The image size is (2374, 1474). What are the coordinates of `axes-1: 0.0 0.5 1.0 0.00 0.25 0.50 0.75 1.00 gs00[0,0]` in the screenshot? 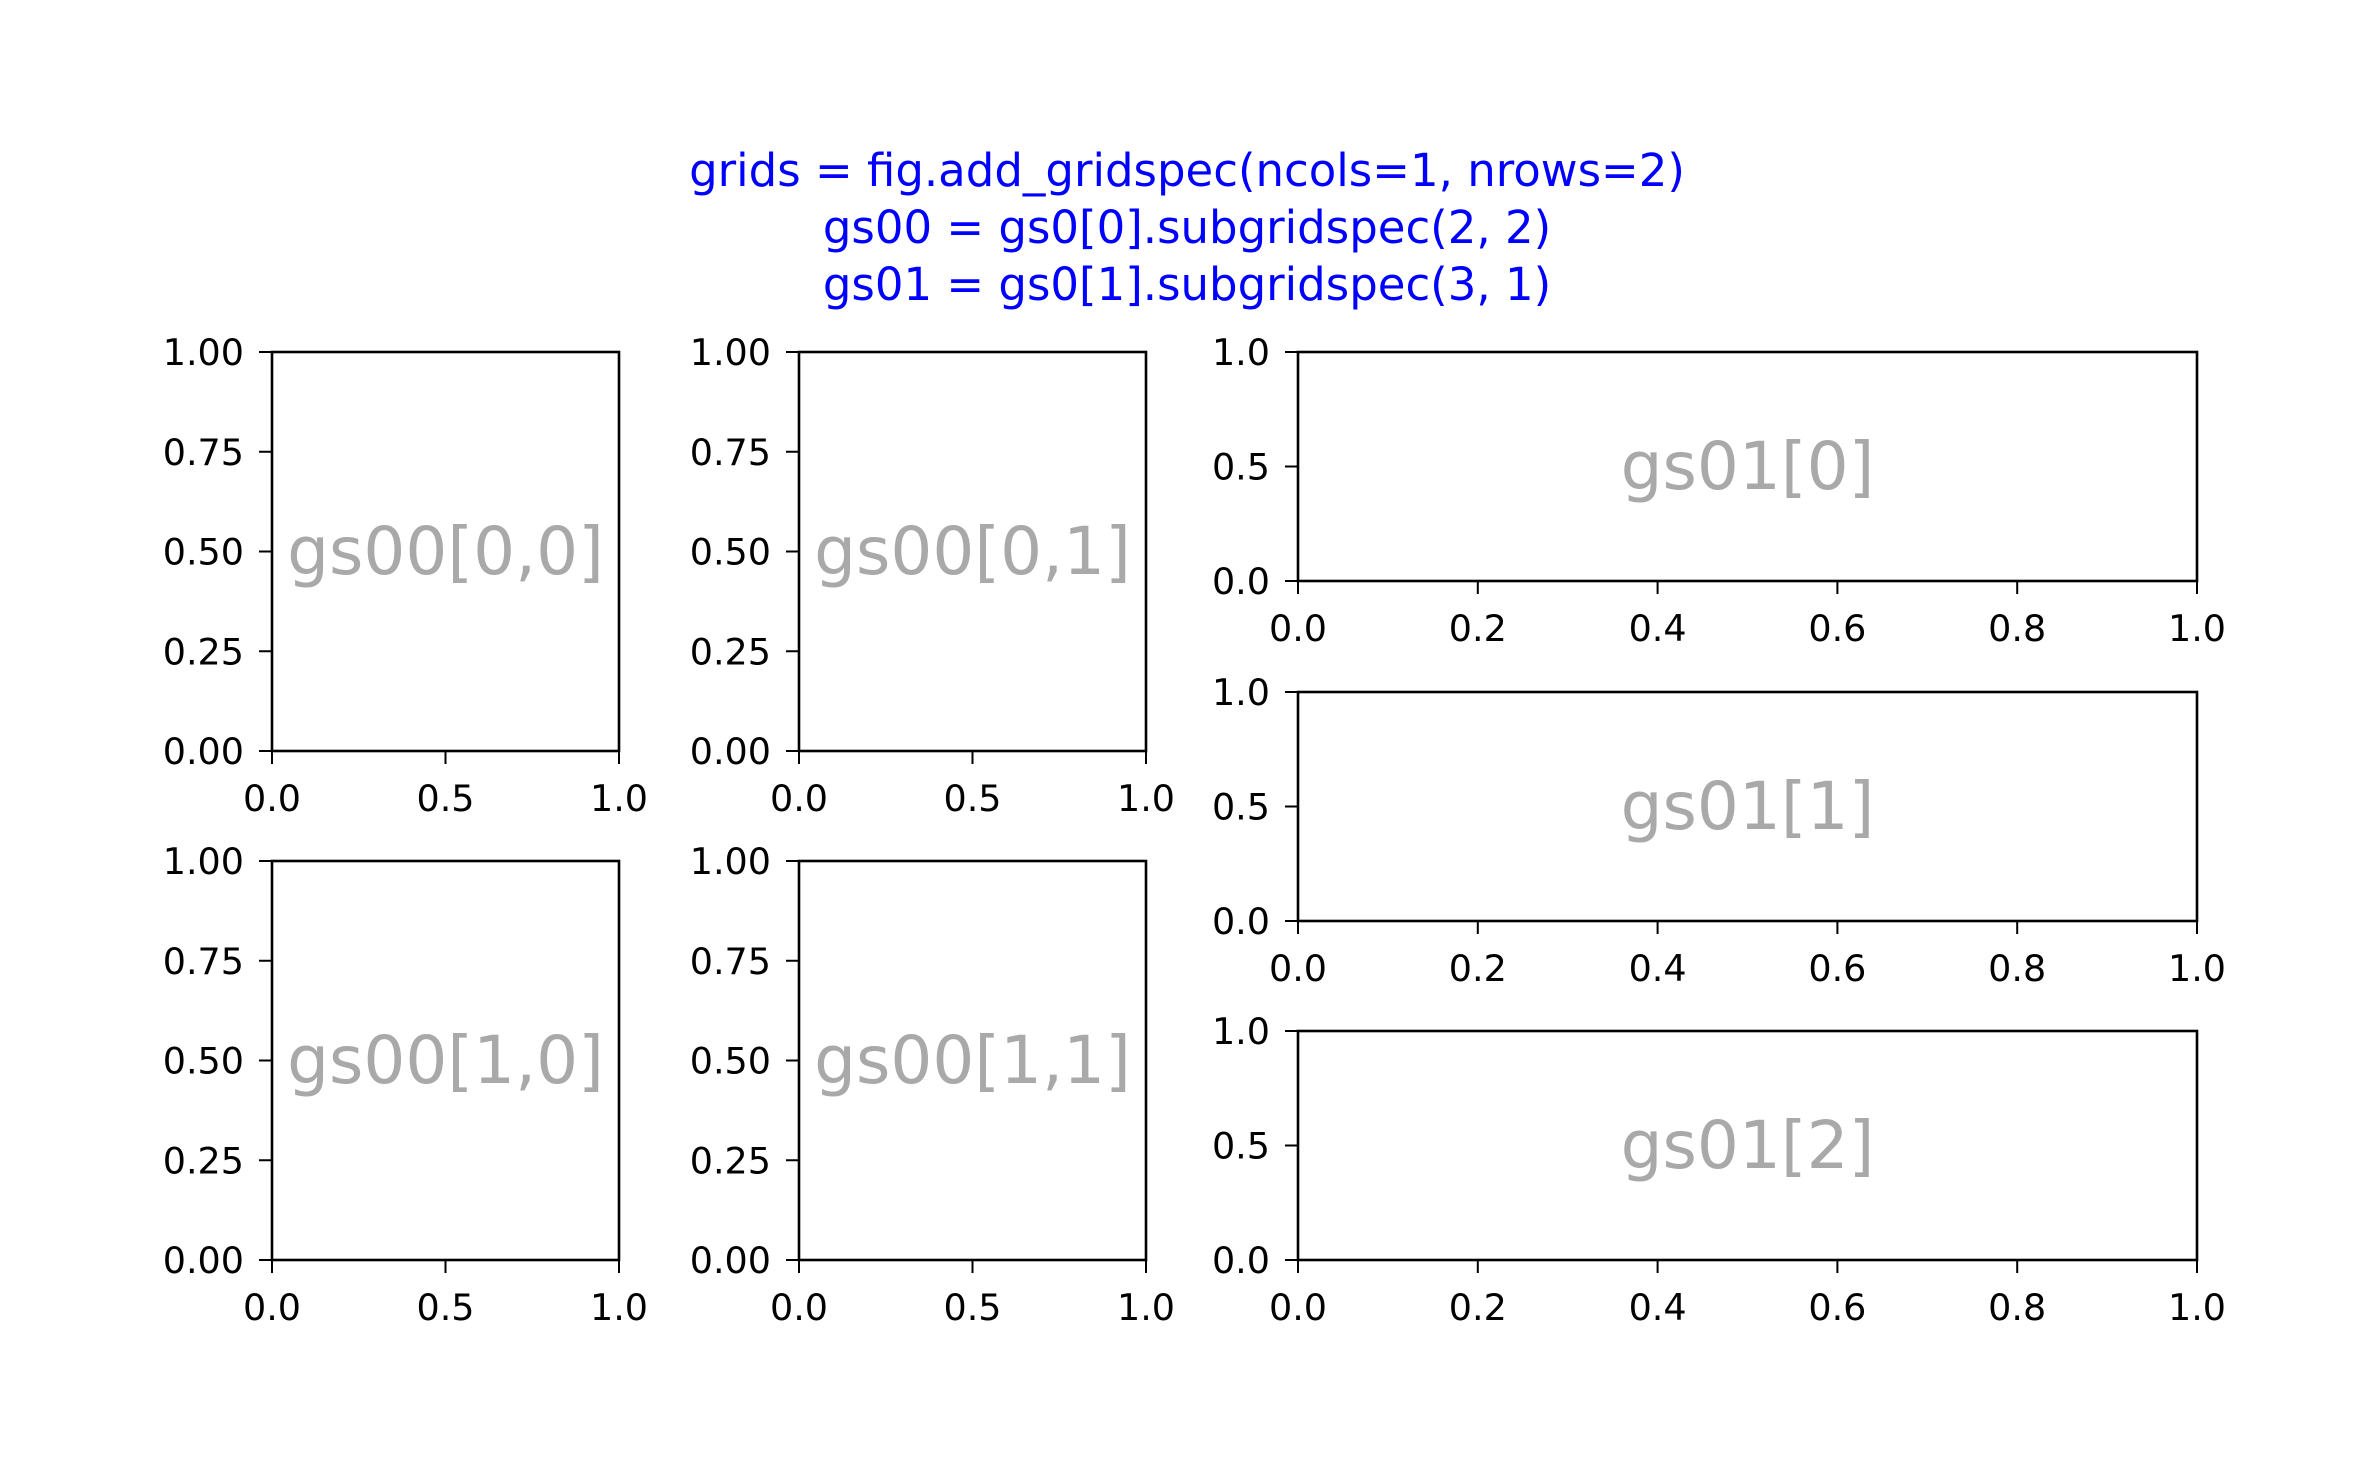 It's located at (405, 575).